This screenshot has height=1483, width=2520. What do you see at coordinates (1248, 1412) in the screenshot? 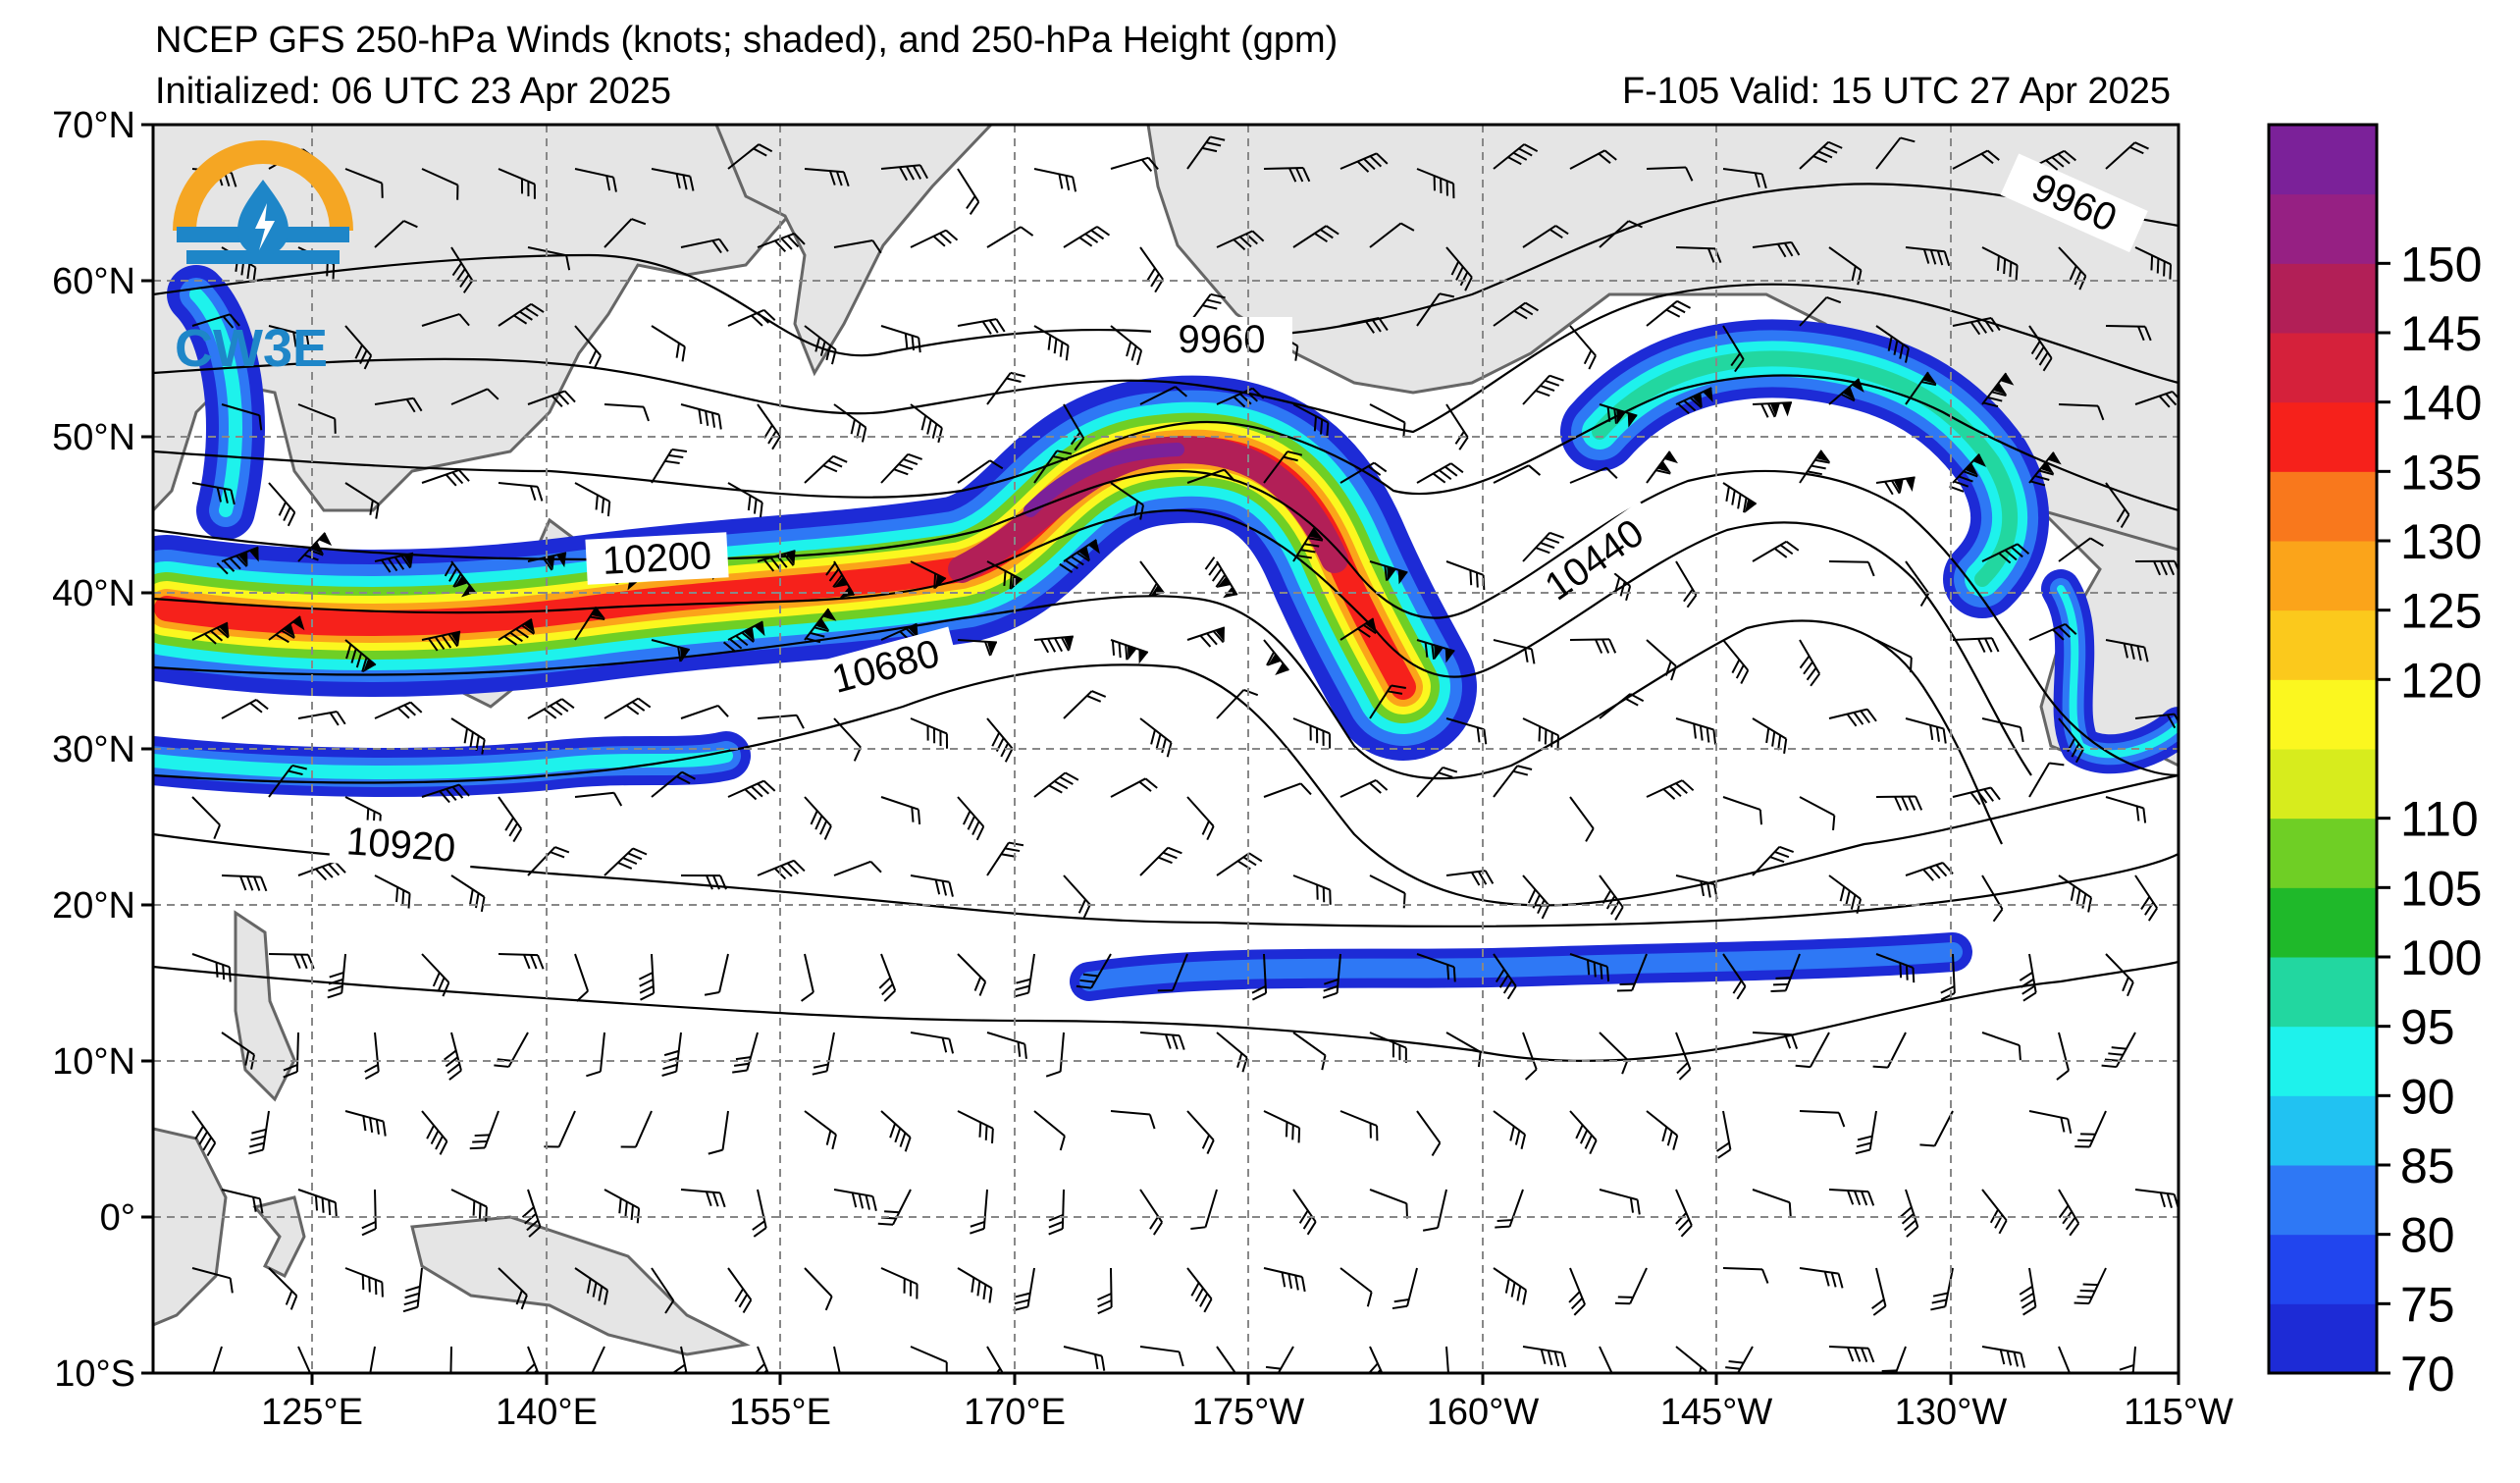
I see `lon-tick-label: 175°W` at bounding box center [1248, 1412].